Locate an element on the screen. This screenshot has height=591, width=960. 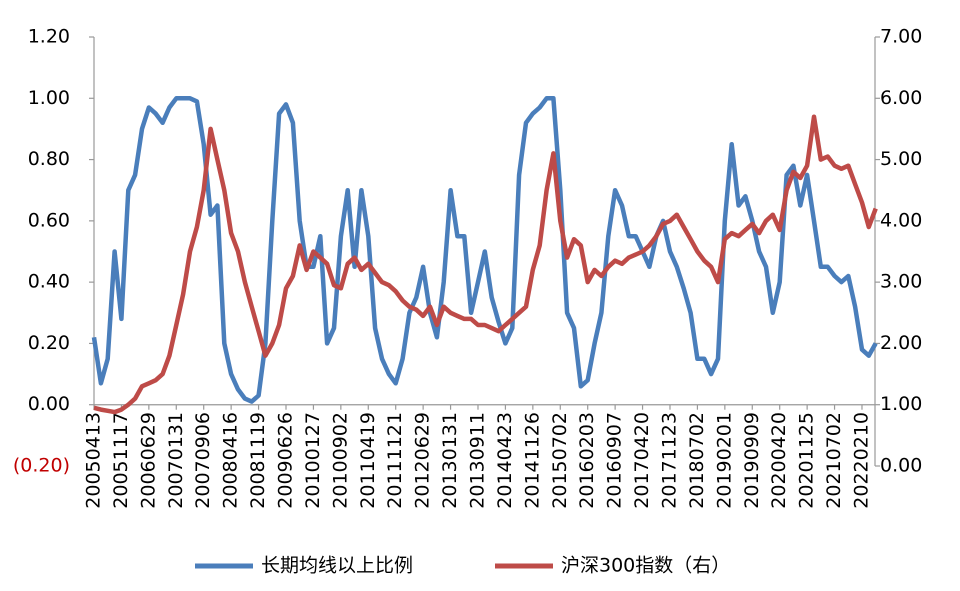
y-tick-label: 0.00 is located at coordinates (49, 404).